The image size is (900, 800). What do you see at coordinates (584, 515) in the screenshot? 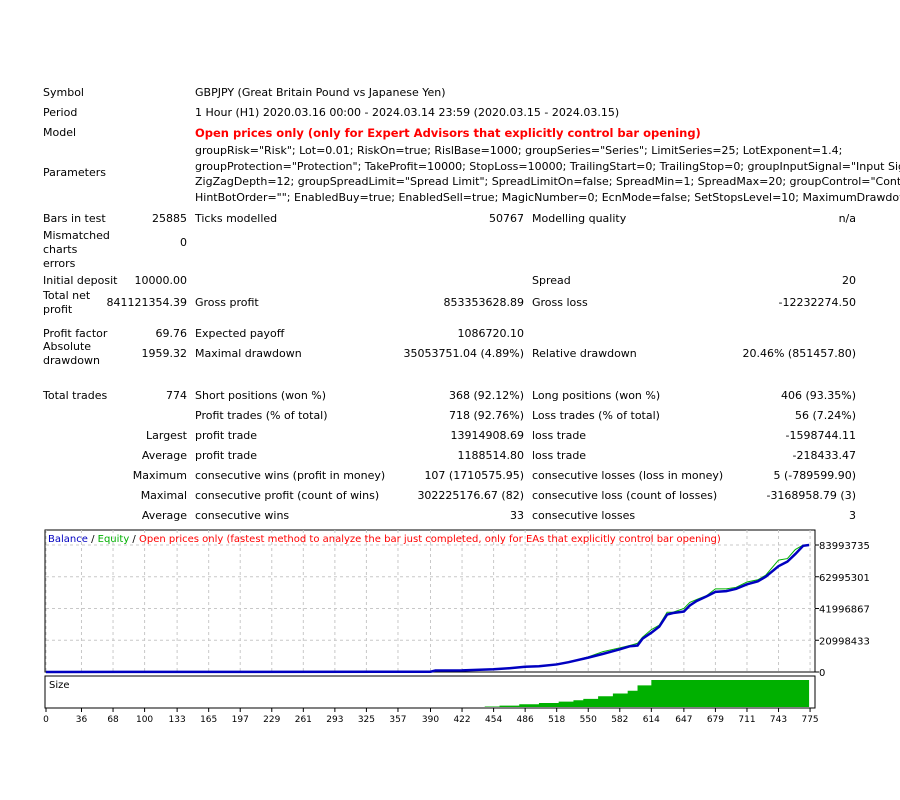
I see `stat-label: consecutive losses` at bounding box center [584, 515].